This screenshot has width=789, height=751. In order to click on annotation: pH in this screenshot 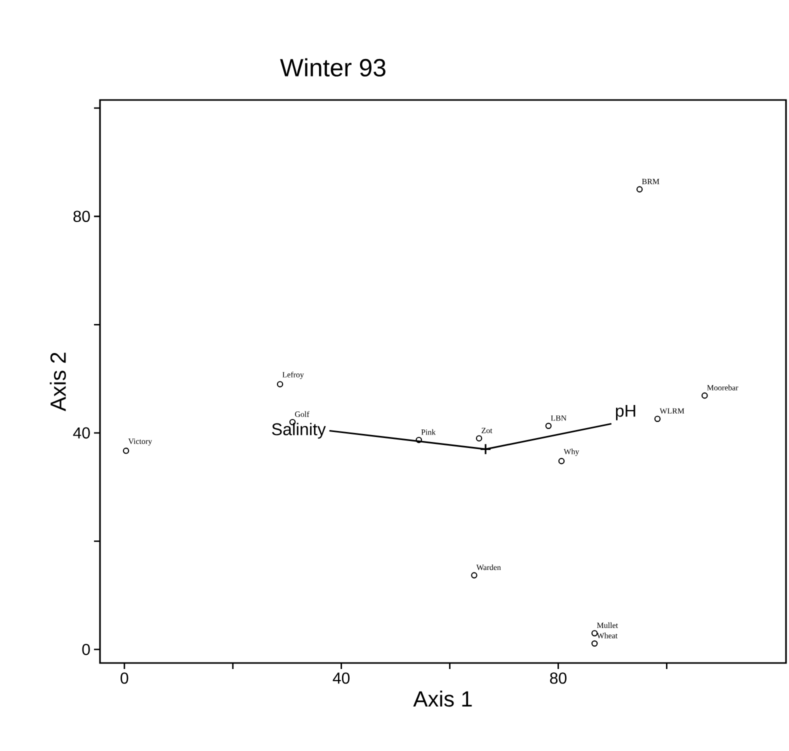, I will do `click(626, 412)`.